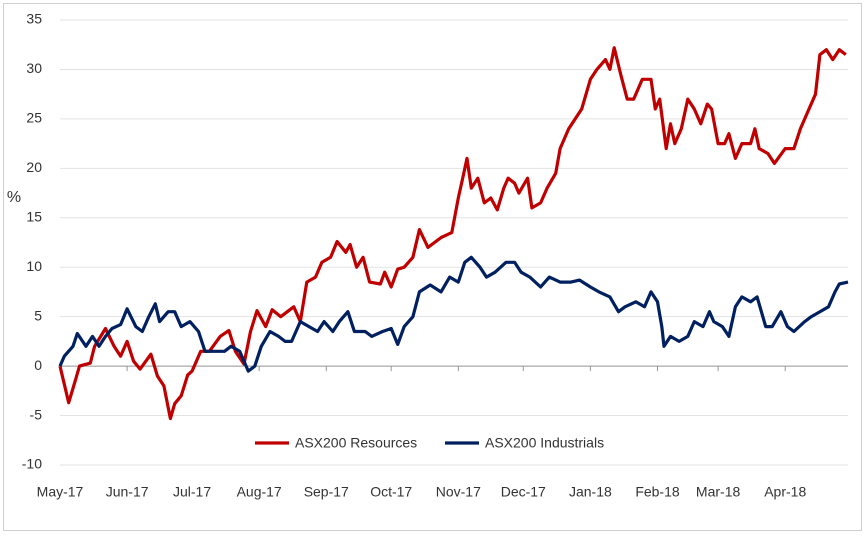 Image resolution: width=866 pixels, height=536 pixels. I want to click on x-tick-label: Apr-18, so click(785, 492).